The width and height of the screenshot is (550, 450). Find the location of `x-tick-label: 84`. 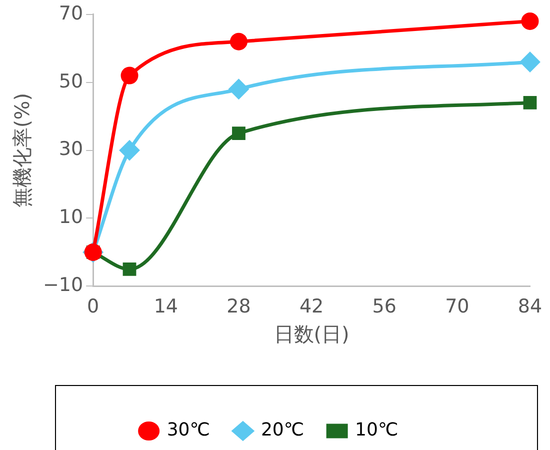

x-tick-label: 84 is located at coordinates (530, 307).